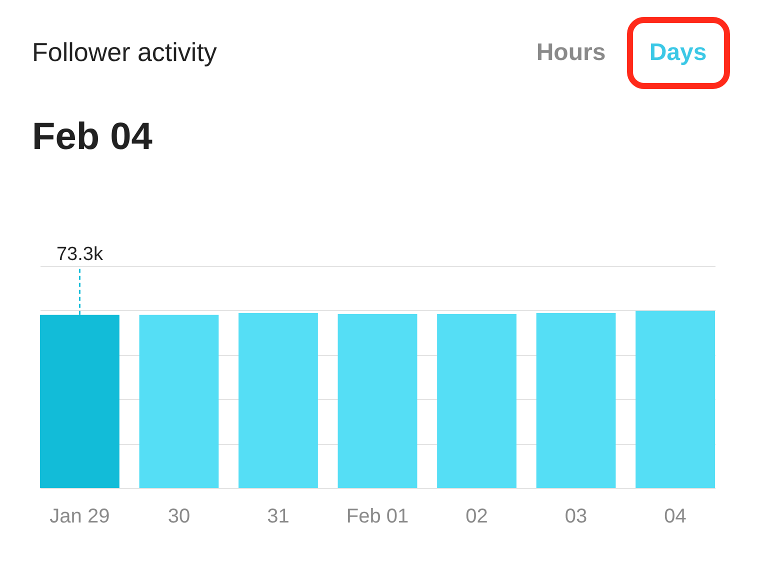 The width and height of the screenshot is (768, 568). I want to click on x-tick-label: 31, so click(278, 517).